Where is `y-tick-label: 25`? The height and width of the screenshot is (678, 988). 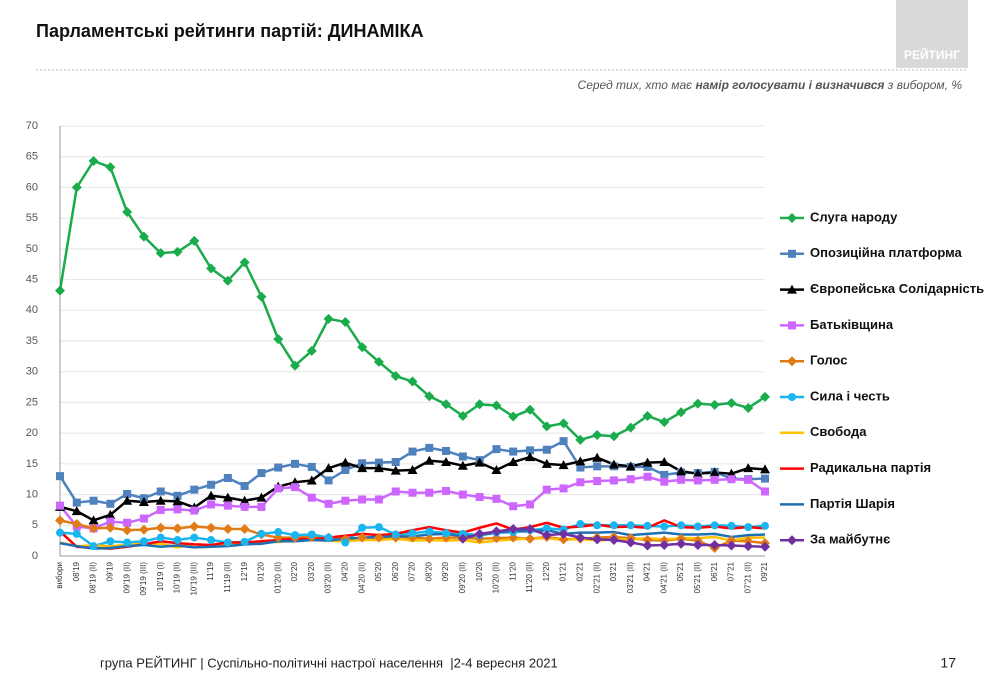
y-tick-label: 25 is located at coordinates (32, 402).